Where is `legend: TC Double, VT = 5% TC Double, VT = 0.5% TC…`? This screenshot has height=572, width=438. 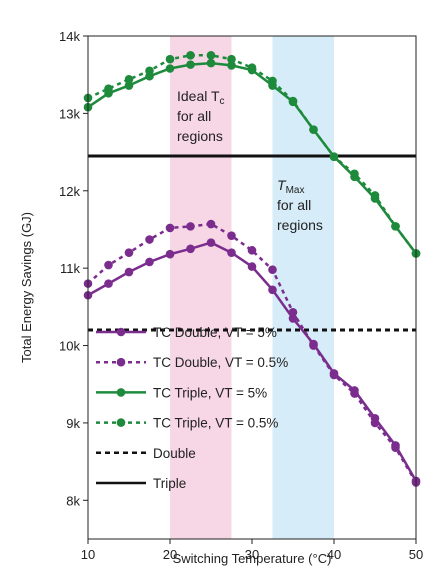
legend: TC Double, VT = 5% TC Double, VT = 0.5% TC… is located at coordinates (192, 408).